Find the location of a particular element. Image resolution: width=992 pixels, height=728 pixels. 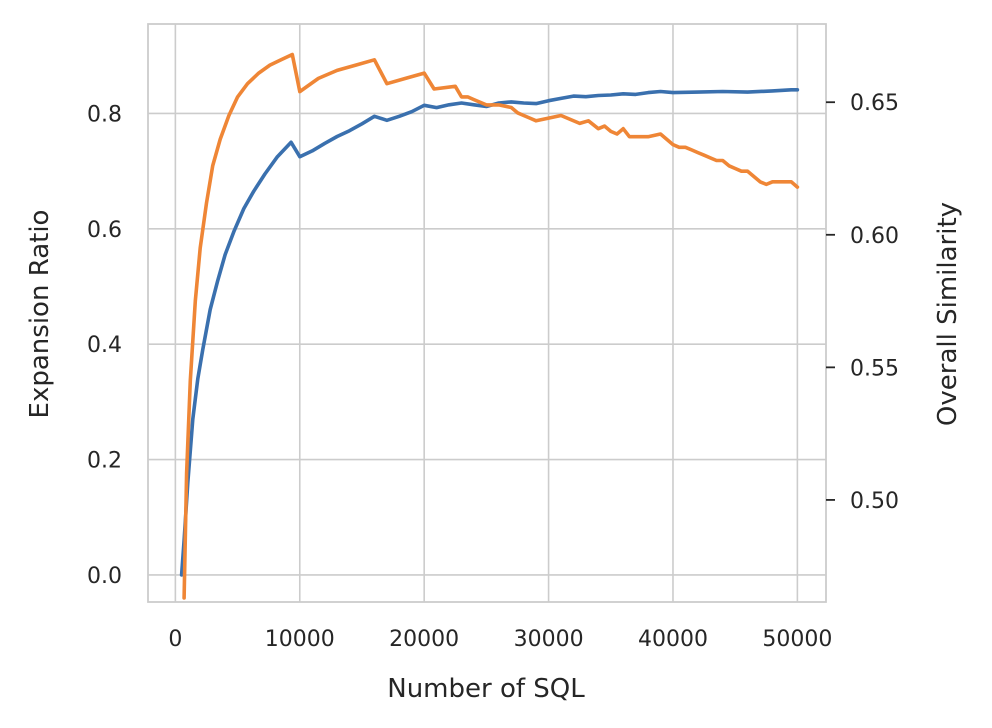

right-y-tick-label: 0.60 is located at coordinates (874, 236).